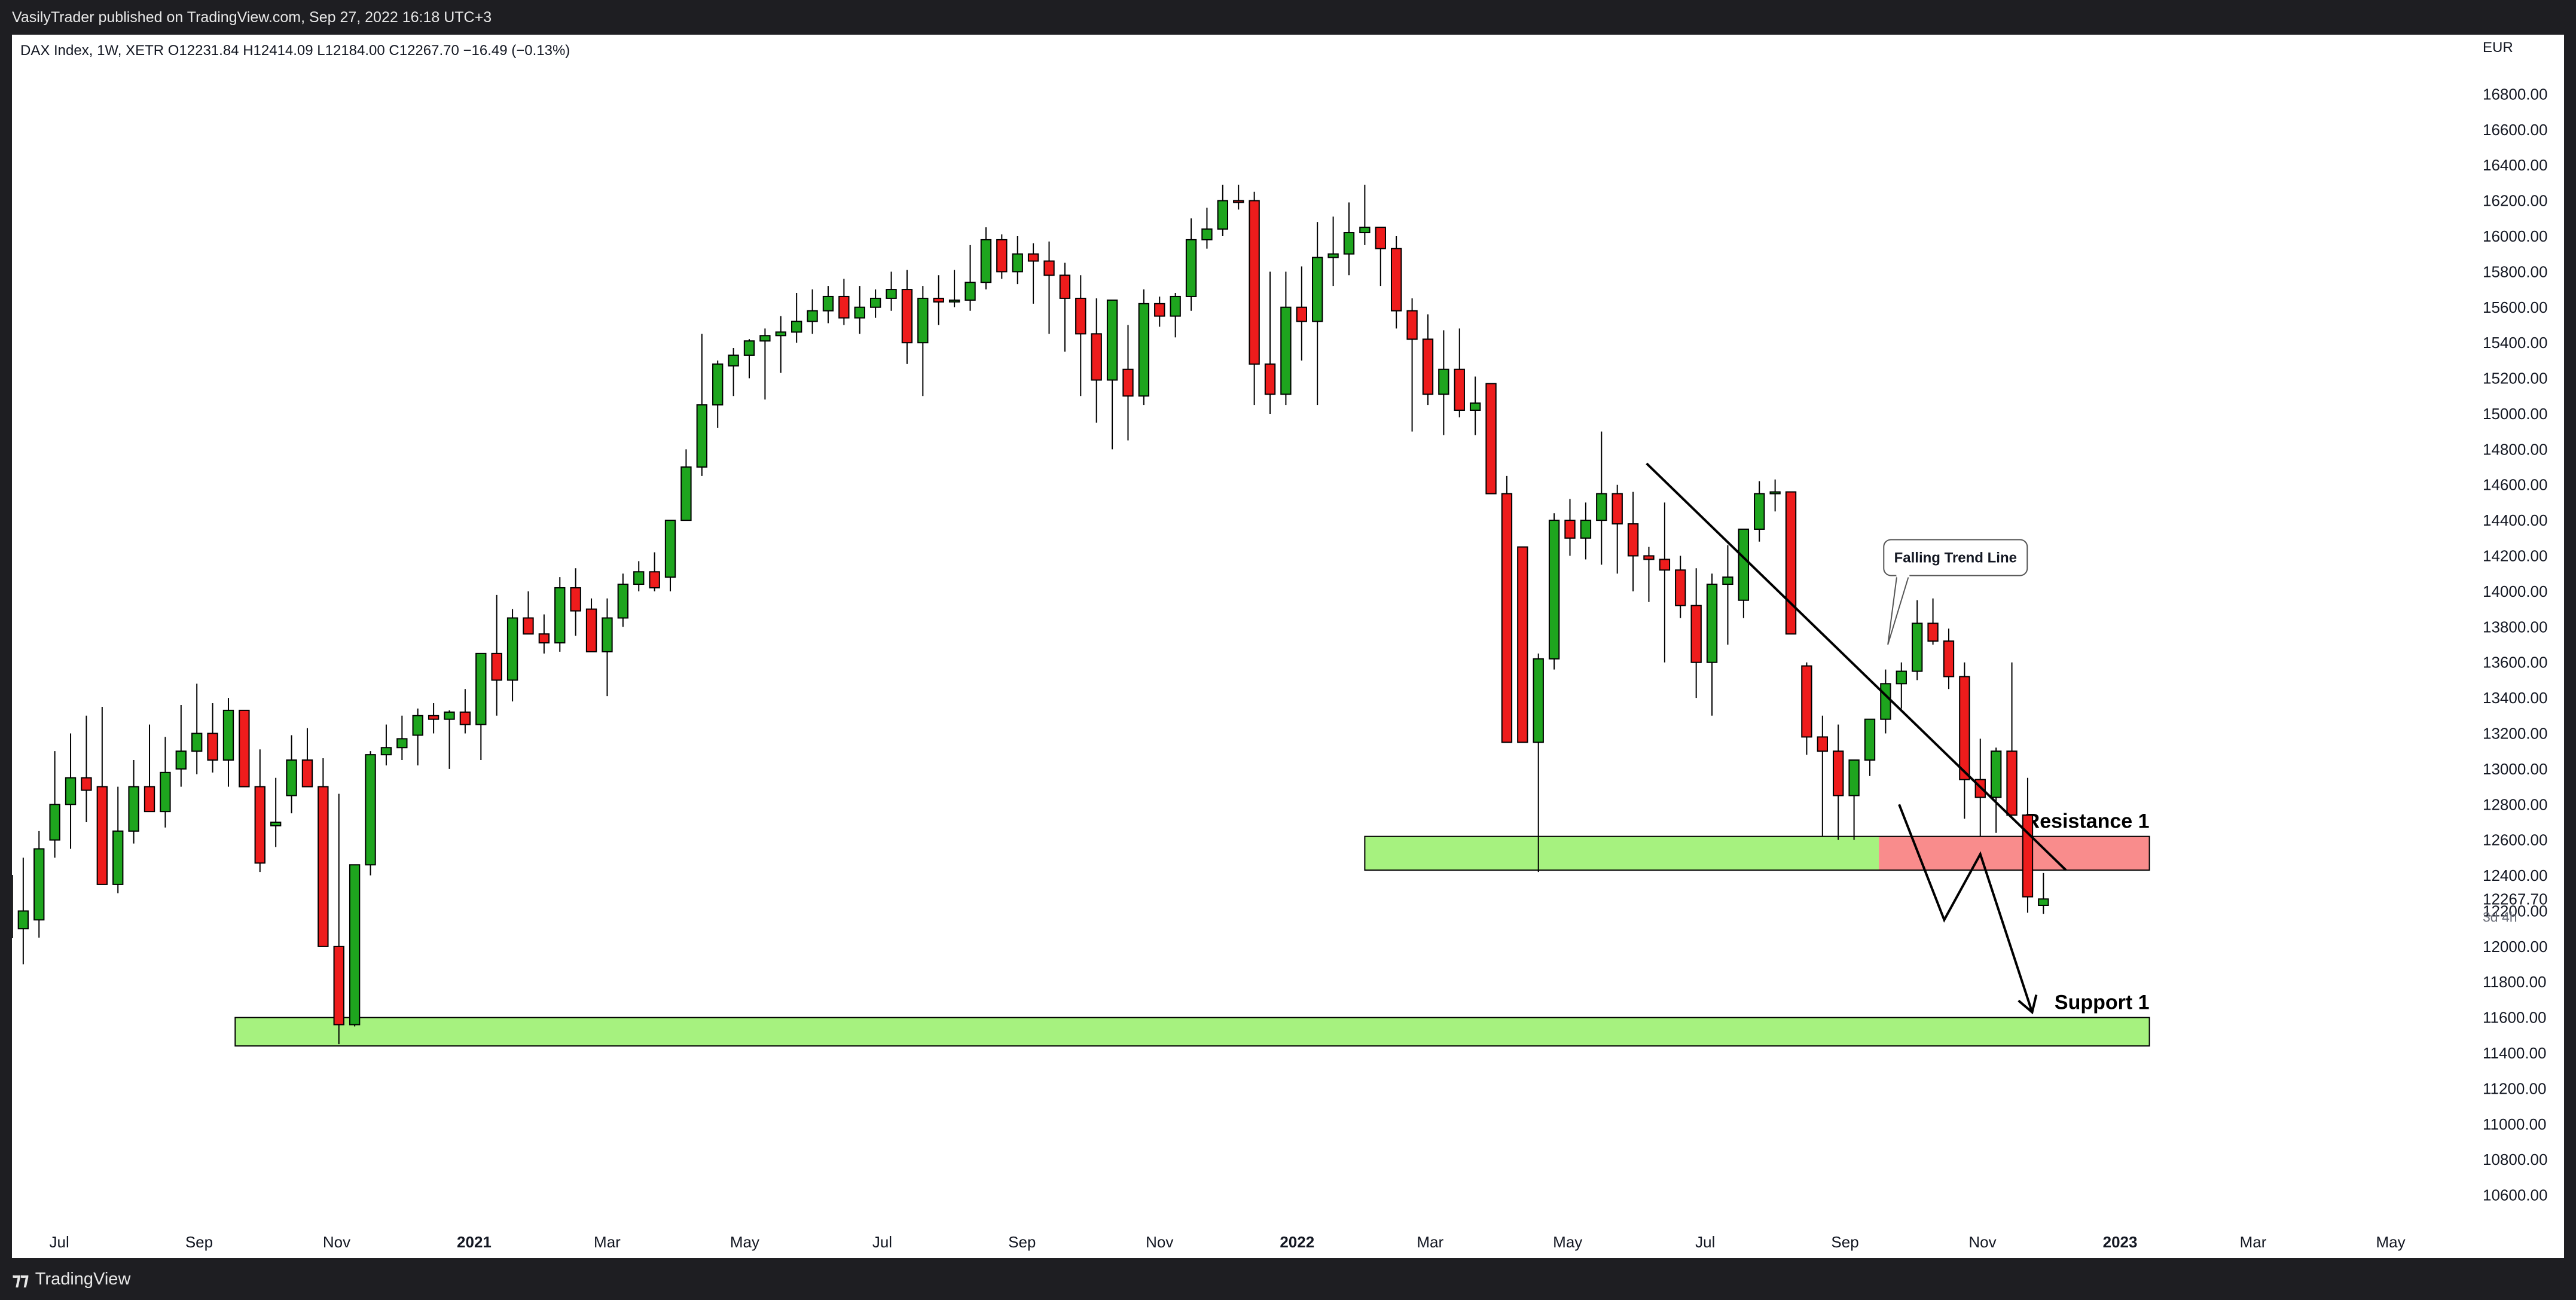 This screenshot has height=1300, width=2576. What do you see at coordinates (2515, 875) in the screenshot?
I see `price-tick-label: 12400.00` at bounding box center [2515, 875].